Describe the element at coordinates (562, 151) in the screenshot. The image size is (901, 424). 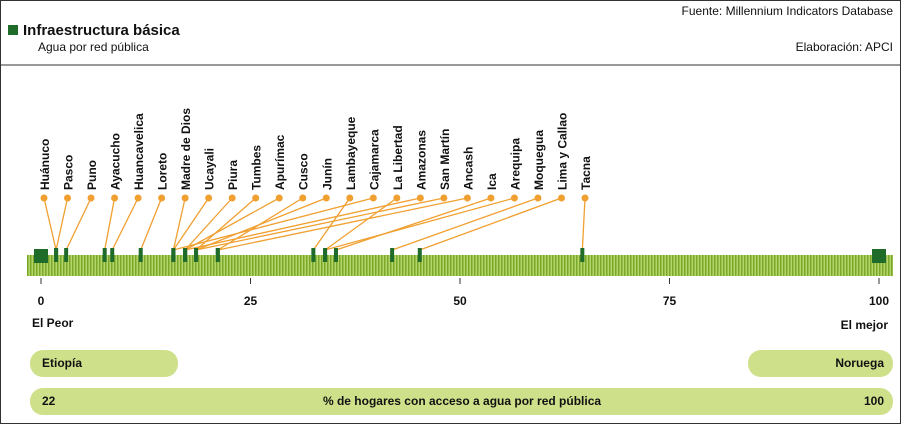
I see `region-label: Lima y Callao` at that location.